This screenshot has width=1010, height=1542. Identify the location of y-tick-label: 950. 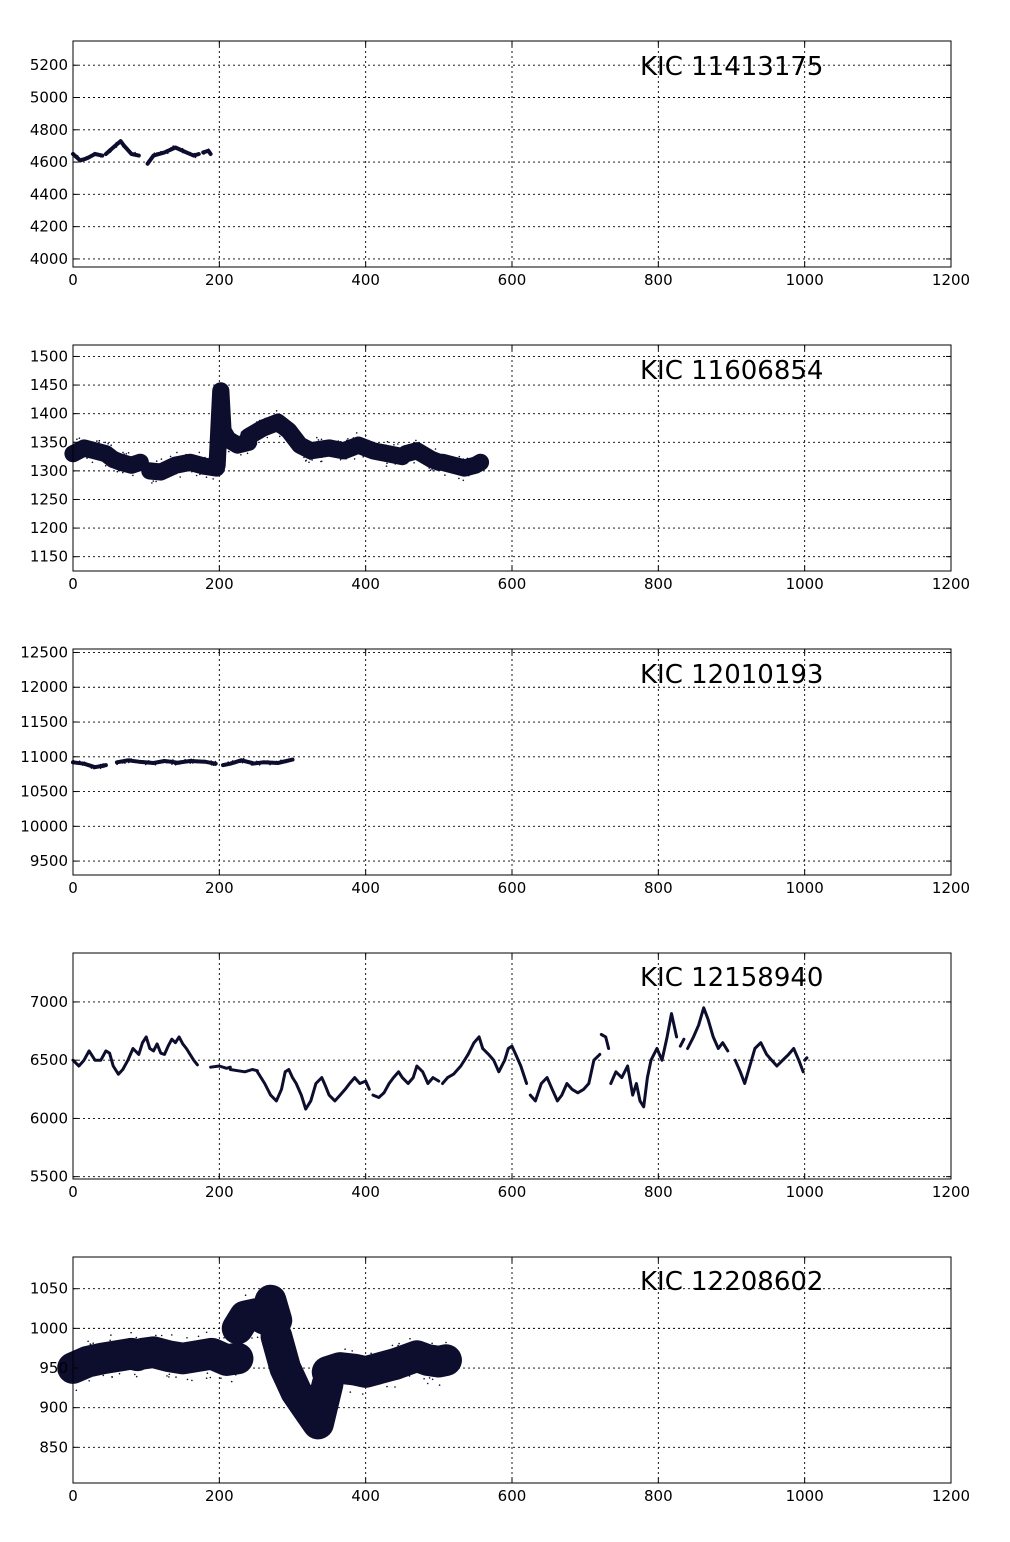
(53, 1368).